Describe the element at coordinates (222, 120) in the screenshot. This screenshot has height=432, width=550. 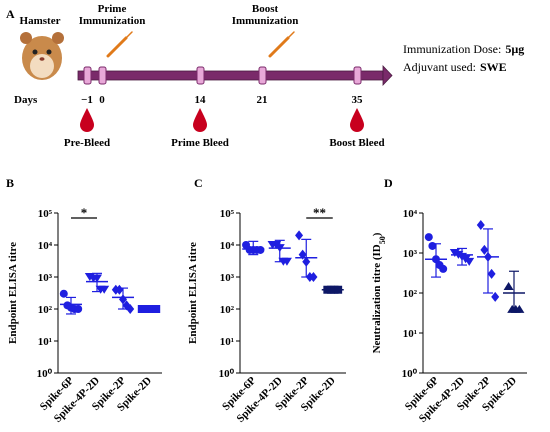
I see `blood-drop` at that location.